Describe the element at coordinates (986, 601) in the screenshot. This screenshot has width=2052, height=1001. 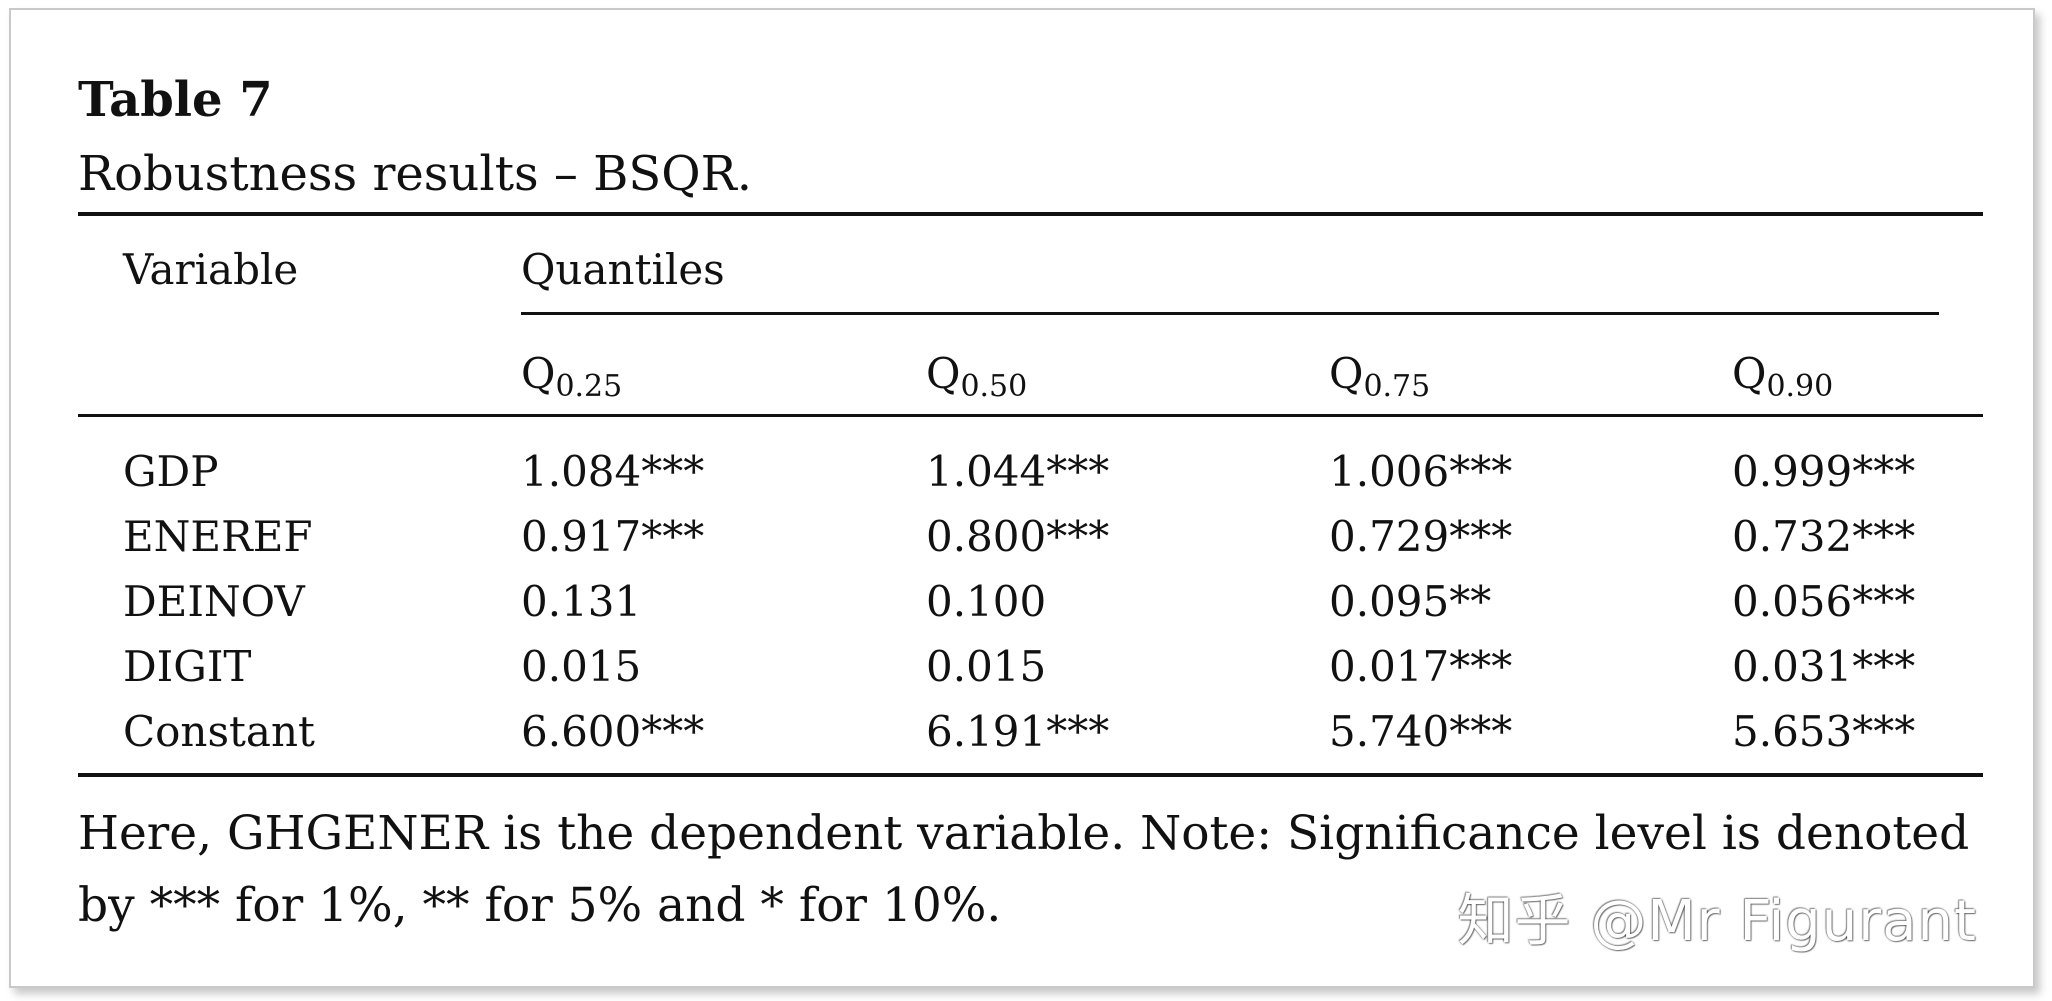
I see `cell-q050: 0.100` at that location.